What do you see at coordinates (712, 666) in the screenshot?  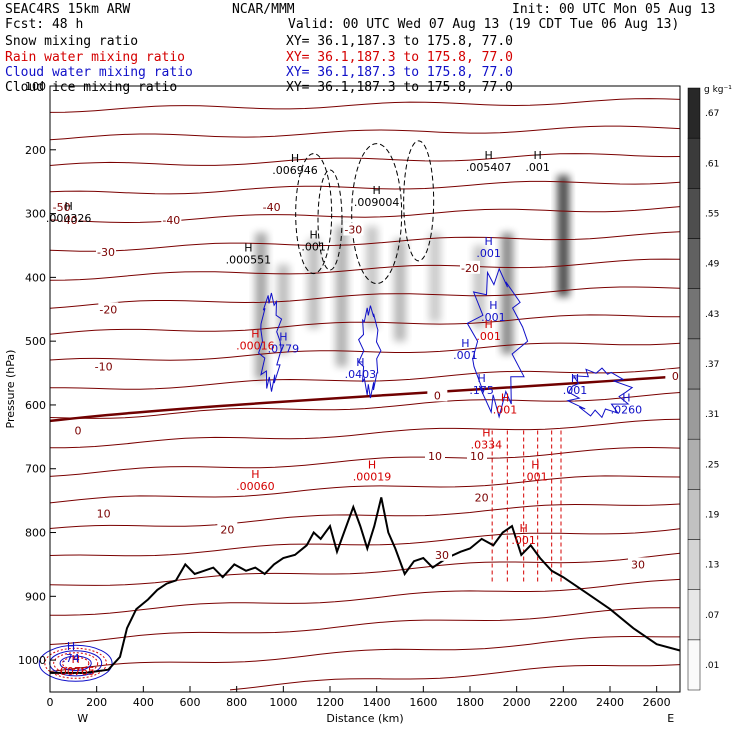 I see `colorbar-label: .01` at bounding box center [712, 666].